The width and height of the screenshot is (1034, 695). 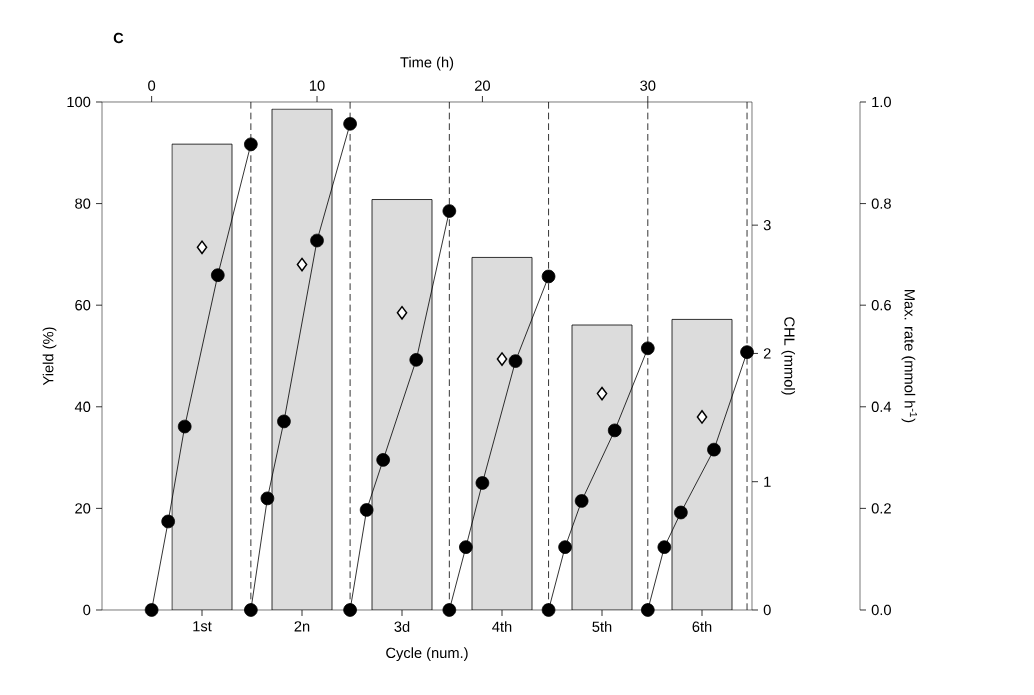 What do you see at coordinates (881, 508) in the screenshot?
I see `y2-tick-label: 0.2` at bounding box center [881, 508].